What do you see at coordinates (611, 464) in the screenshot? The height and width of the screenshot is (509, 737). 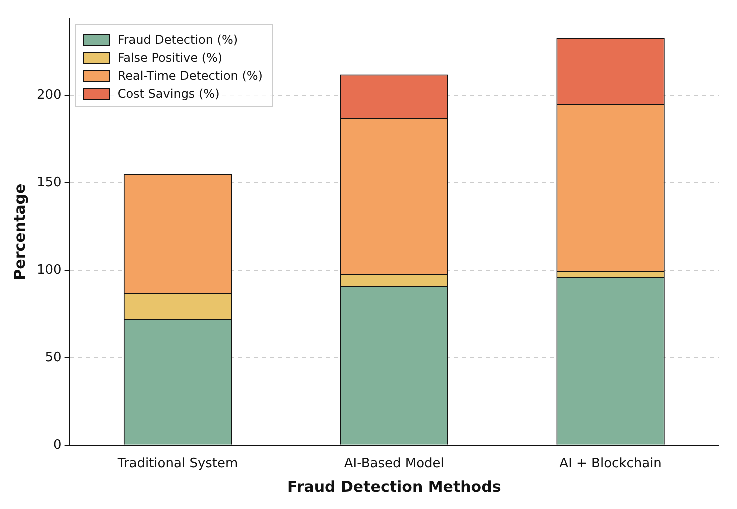 I see `x-tick-label: AI + Blockchain` at bounding box center [611, 464].